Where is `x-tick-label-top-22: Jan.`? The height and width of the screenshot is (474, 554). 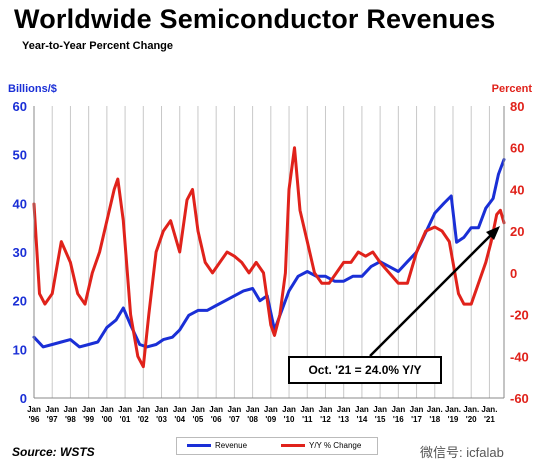
x-tick-label-top-22: Jan. is located at coordinates (435, 409).